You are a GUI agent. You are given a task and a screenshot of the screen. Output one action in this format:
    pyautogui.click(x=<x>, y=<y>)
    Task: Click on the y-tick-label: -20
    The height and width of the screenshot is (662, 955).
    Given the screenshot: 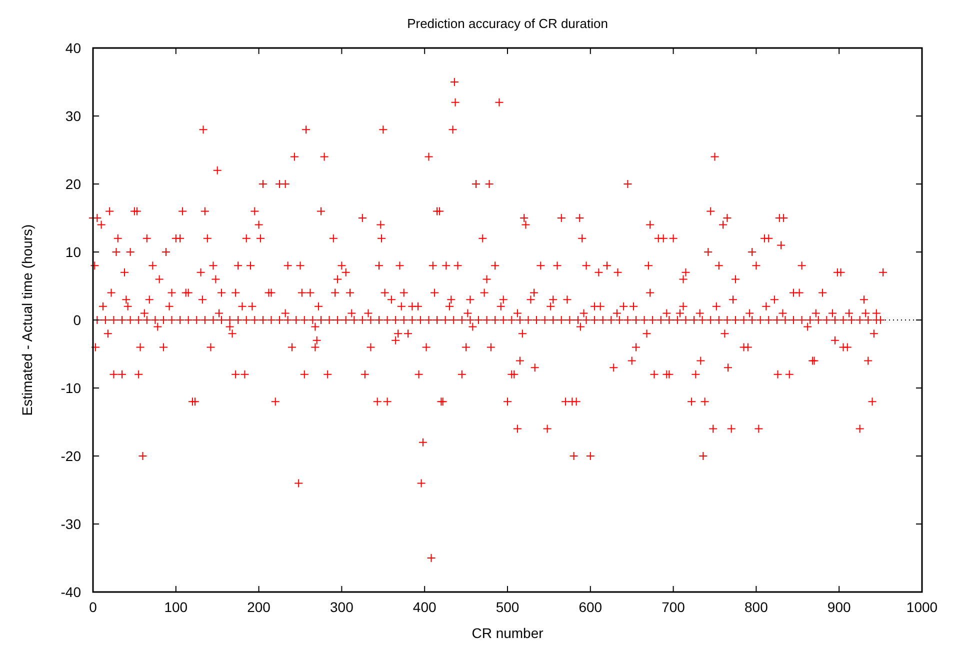 What is the action you would take?
    pyautogui.click(x=71, y=456)
    